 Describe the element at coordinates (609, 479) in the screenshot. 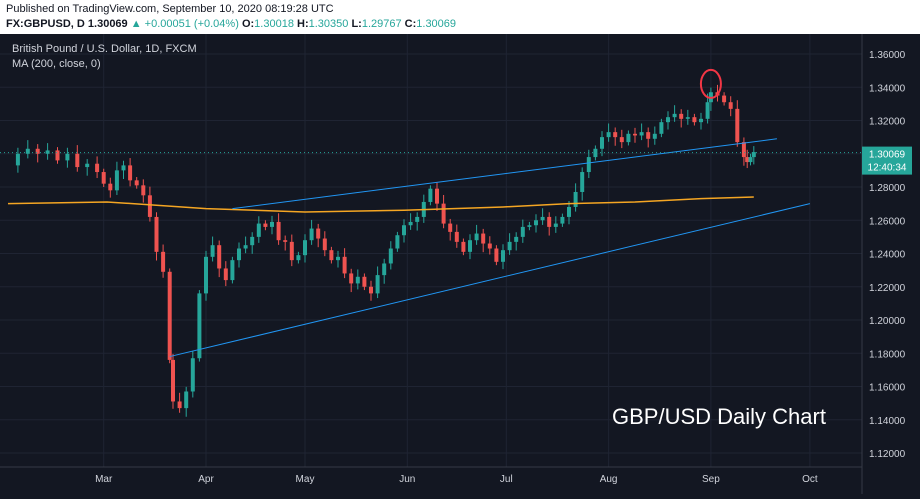

I see `x-tick-label: Aug` at that location.